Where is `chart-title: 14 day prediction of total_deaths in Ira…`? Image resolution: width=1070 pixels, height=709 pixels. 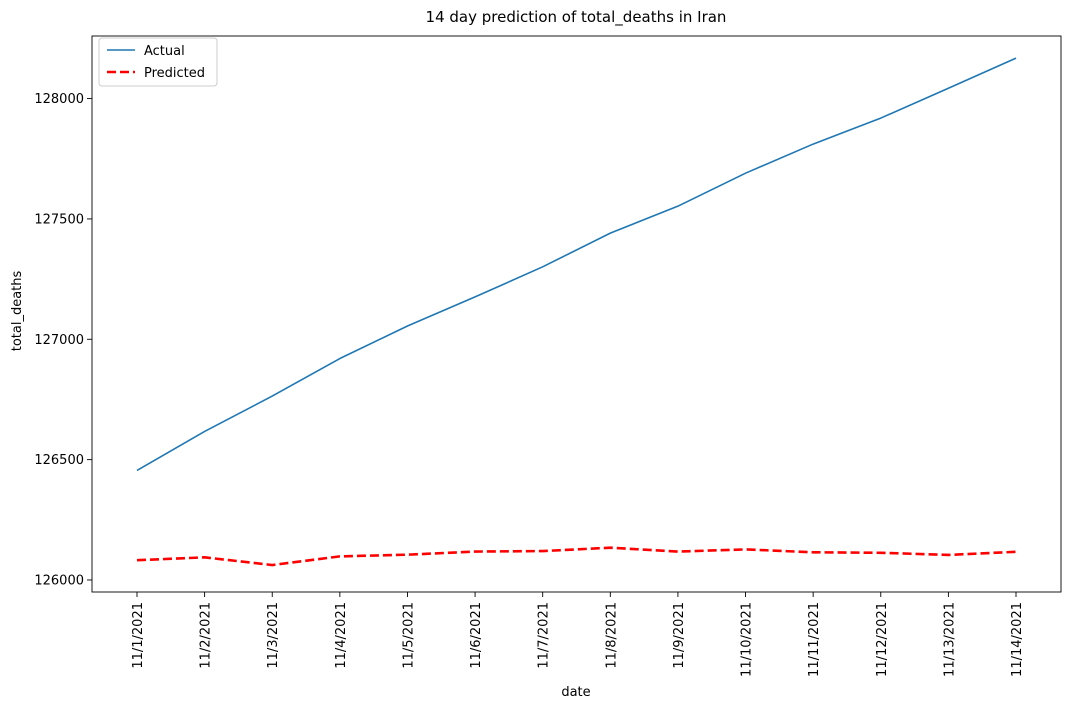 chart-title: 14 day prediction of total_deaths in Ira… is located at coordinates (576, 17).